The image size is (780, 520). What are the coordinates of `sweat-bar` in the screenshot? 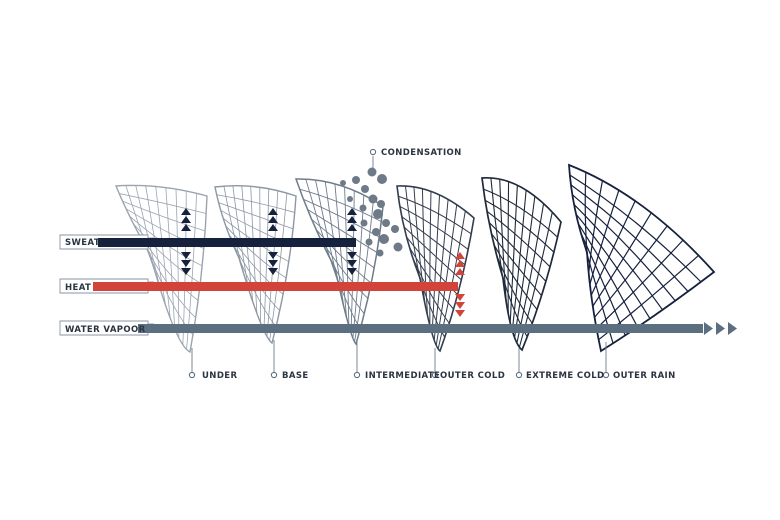 It's located at (227, 242).